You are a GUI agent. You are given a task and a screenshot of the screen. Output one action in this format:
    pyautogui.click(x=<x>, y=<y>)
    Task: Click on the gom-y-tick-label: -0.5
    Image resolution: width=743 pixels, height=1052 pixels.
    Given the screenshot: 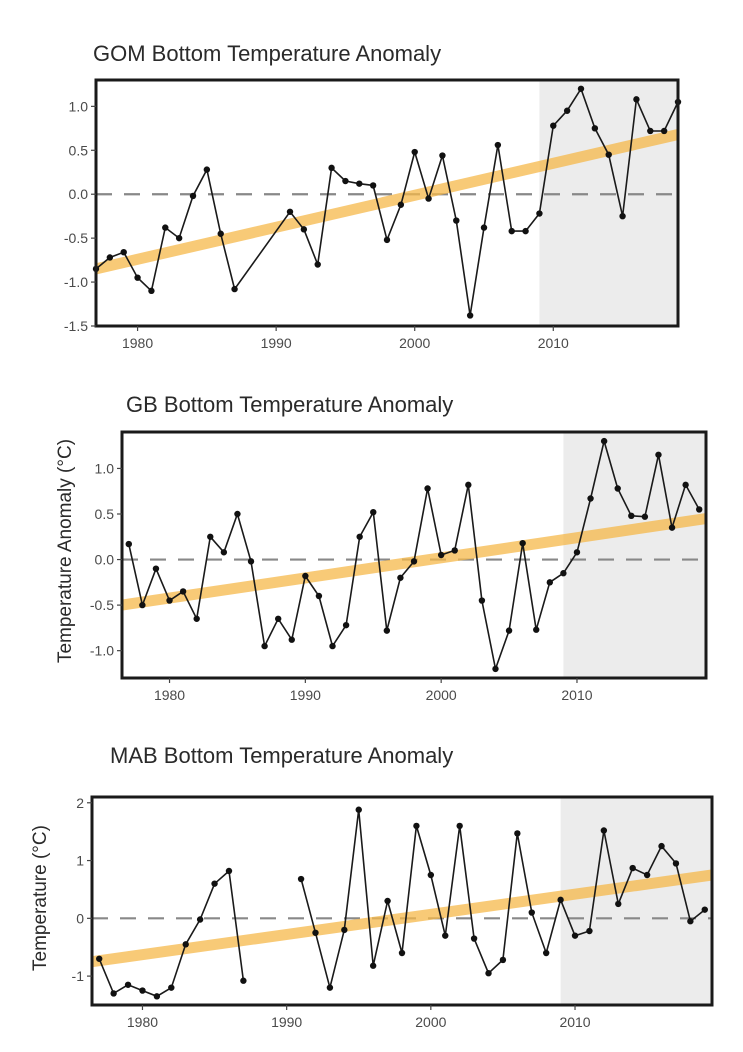 What is the action you would take?
    pyautogui.click(x=76, y=238)
    